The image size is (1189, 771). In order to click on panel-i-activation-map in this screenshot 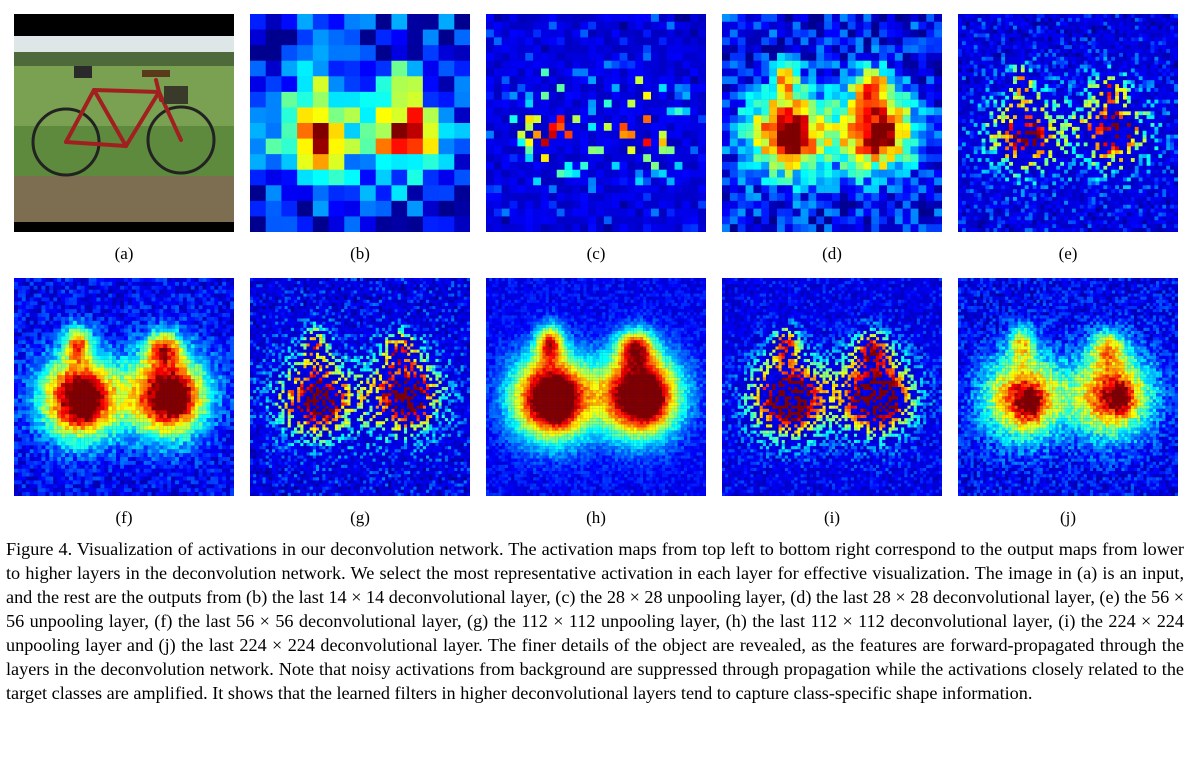, I will do `click(832, 387)`.